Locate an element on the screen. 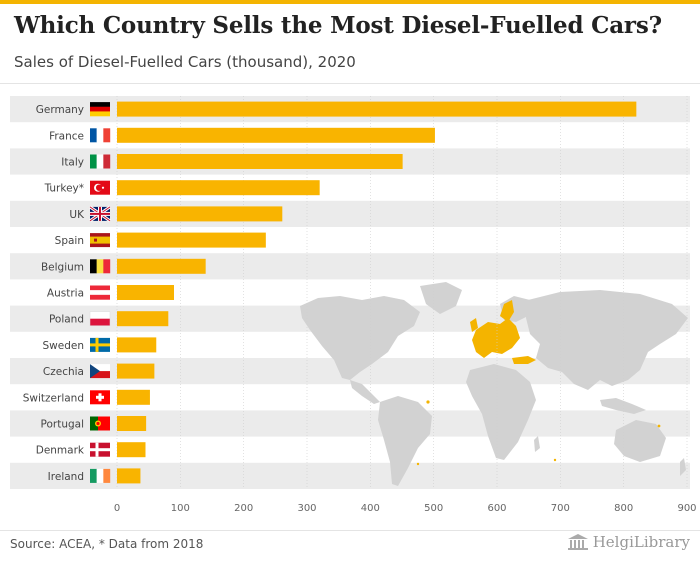 The width and height of the screenshot is (700, 568). flag-france-icon is located at coordinates (100, 135).